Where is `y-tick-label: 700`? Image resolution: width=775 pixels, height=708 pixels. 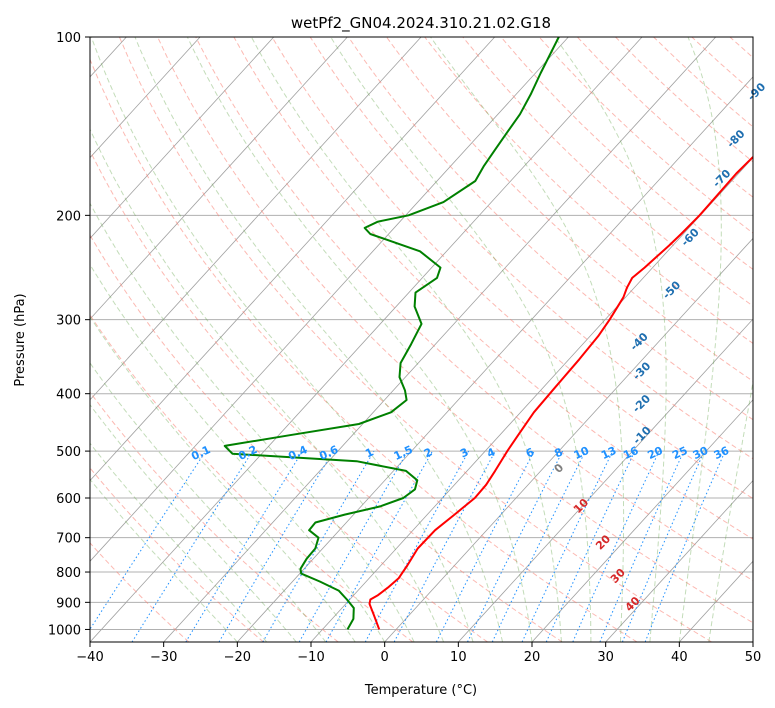
y-tick-label: 700 is located at coordinates (68, 539).